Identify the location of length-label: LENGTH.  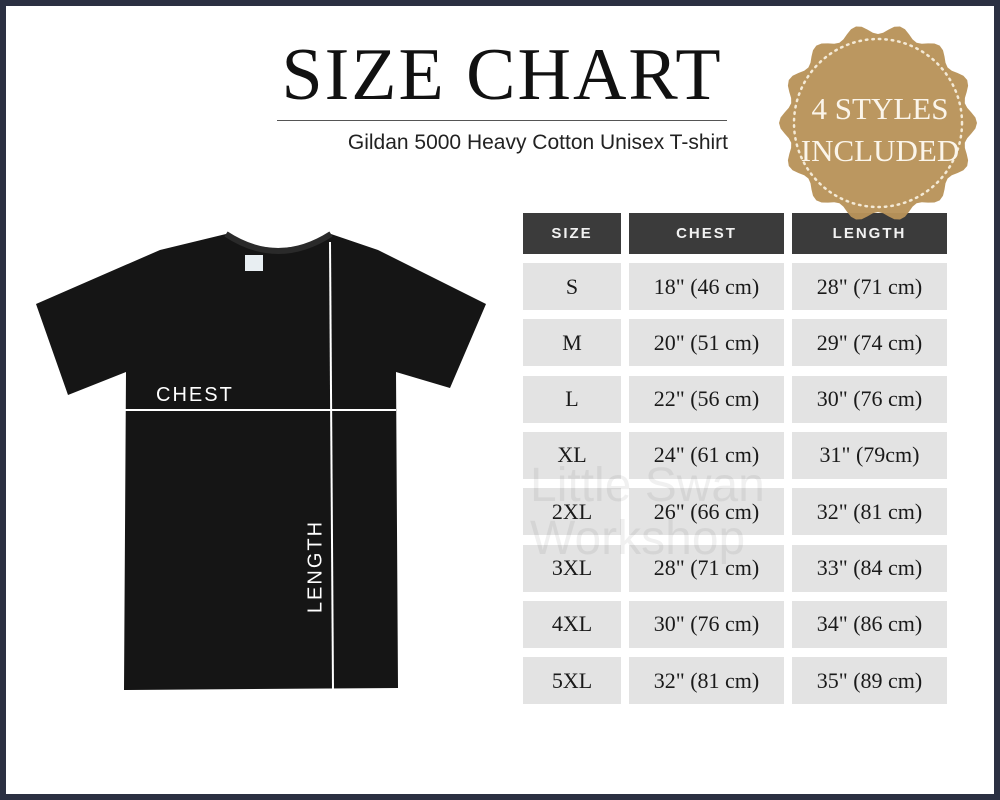
(315, 566).